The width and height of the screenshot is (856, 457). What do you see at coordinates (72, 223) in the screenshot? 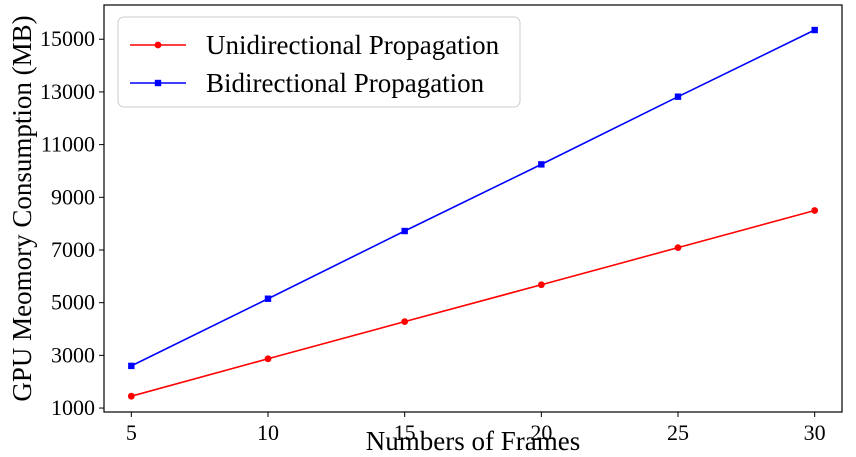
I see `y-axis-ticks: 1000 3000 5000 7000 9000 11000 13000 15000` at bounding box center [72, 223].